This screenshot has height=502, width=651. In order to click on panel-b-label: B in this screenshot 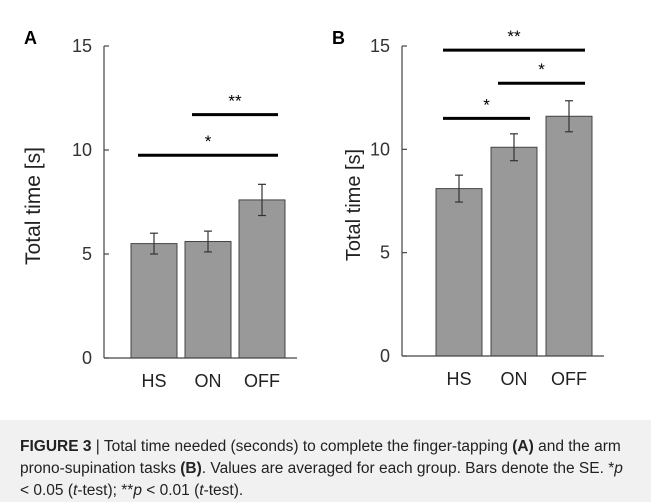, I will do `click(338, 38)`.